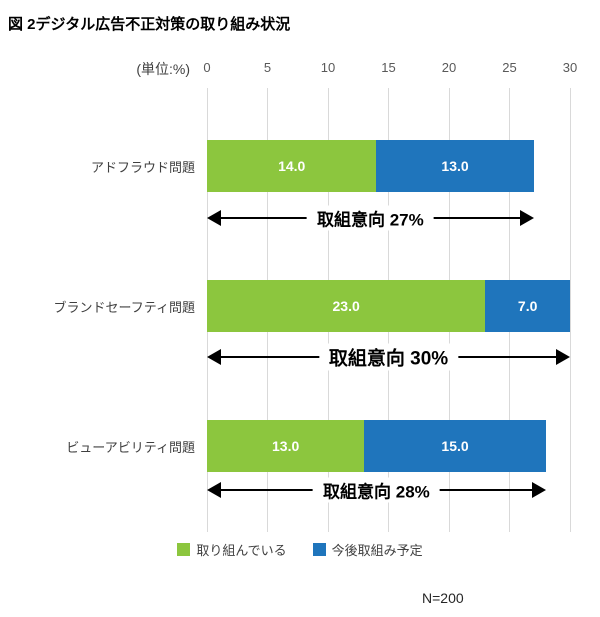  I want to click on category-label: アドフラウド問題, so click(142, 167).